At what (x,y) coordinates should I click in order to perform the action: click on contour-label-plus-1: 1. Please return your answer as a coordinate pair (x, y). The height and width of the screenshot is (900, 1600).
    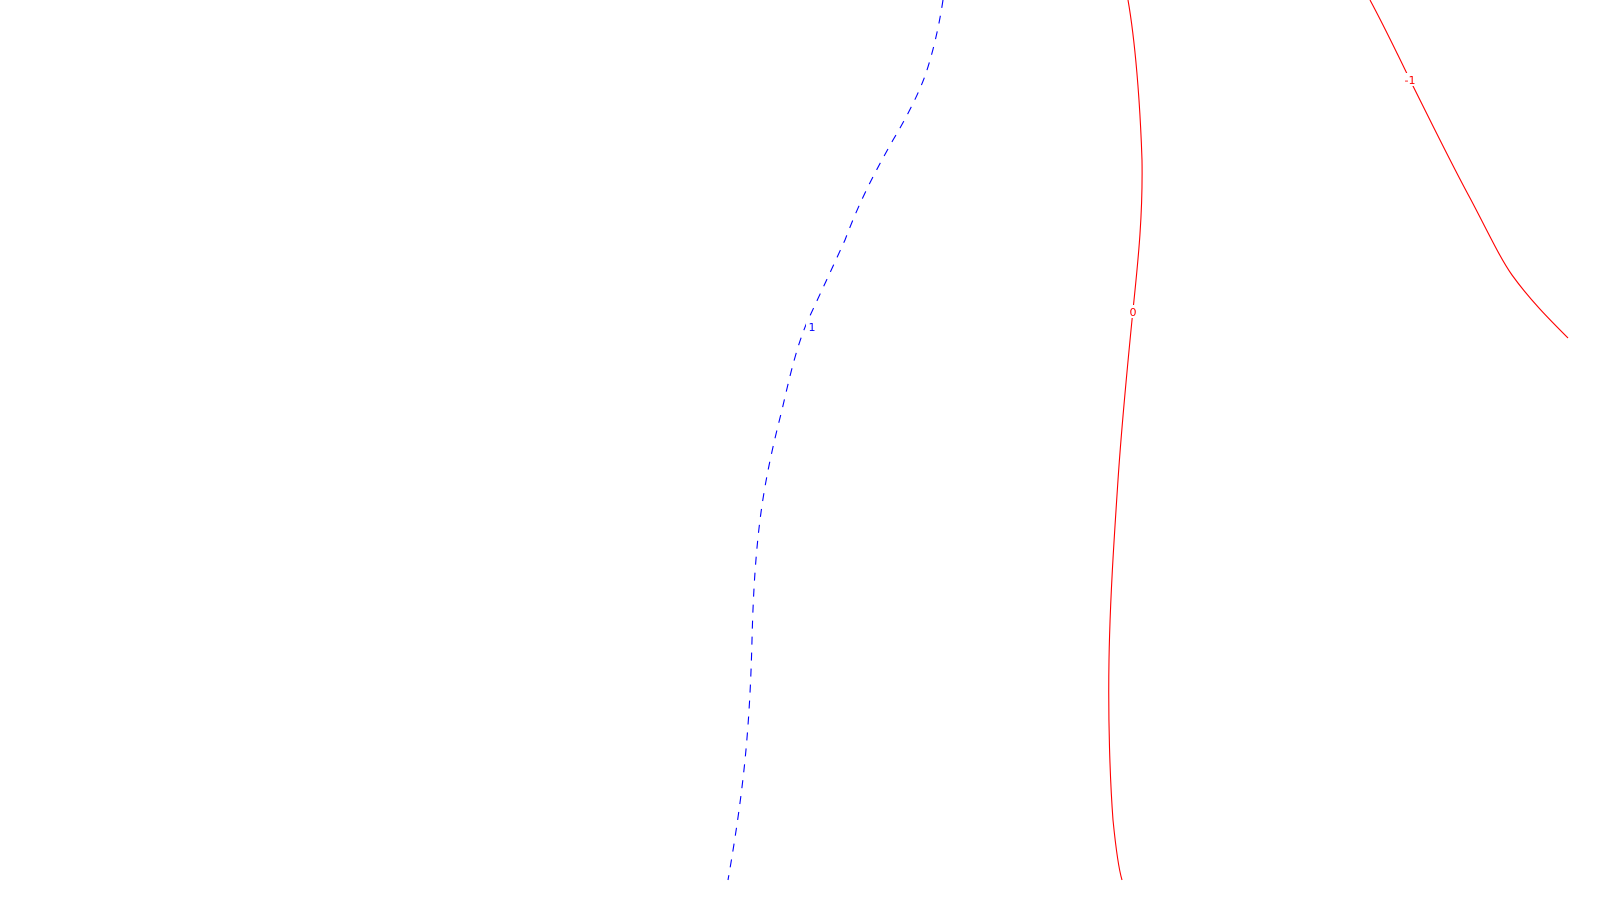
    Looking at the image, I should click on (812, 327).